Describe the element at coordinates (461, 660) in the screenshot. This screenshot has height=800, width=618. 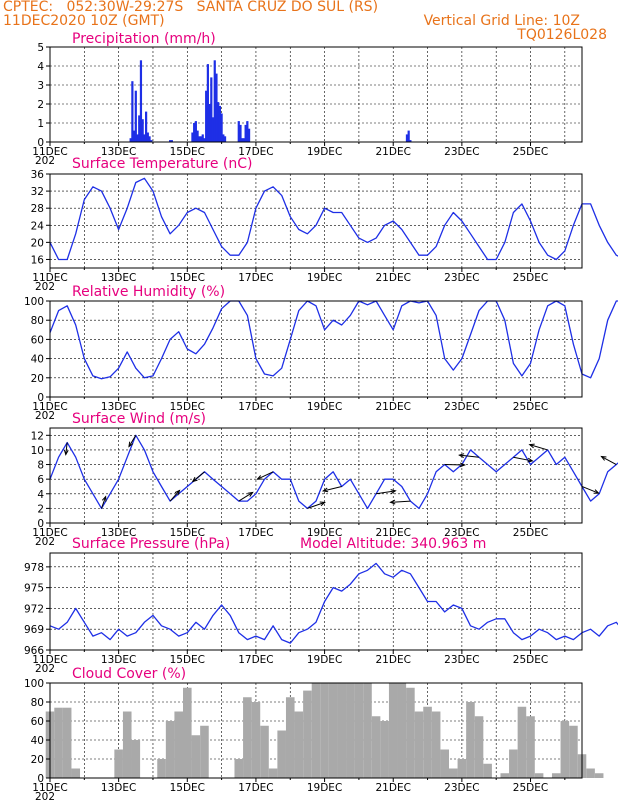
I see `x-tick-label: 23DEC` at that location.